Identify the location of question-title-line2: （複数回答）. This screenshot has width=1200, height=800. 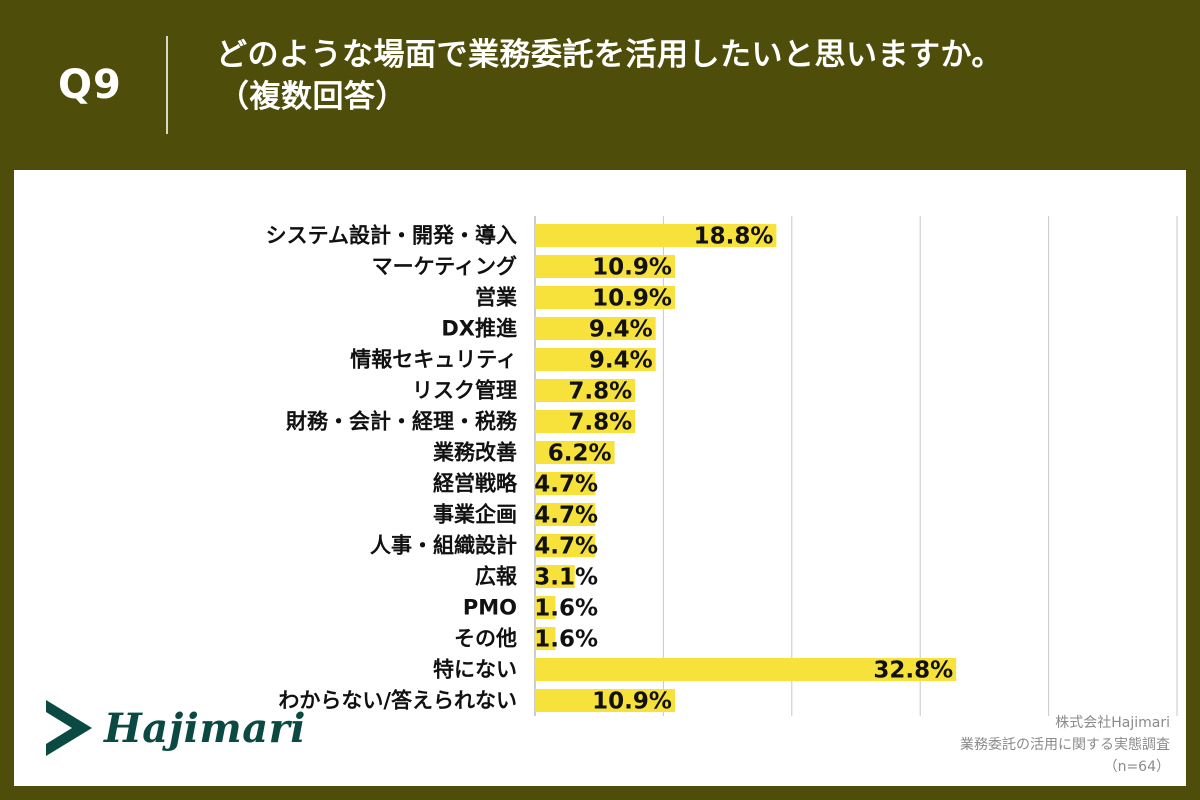
(312, 97).